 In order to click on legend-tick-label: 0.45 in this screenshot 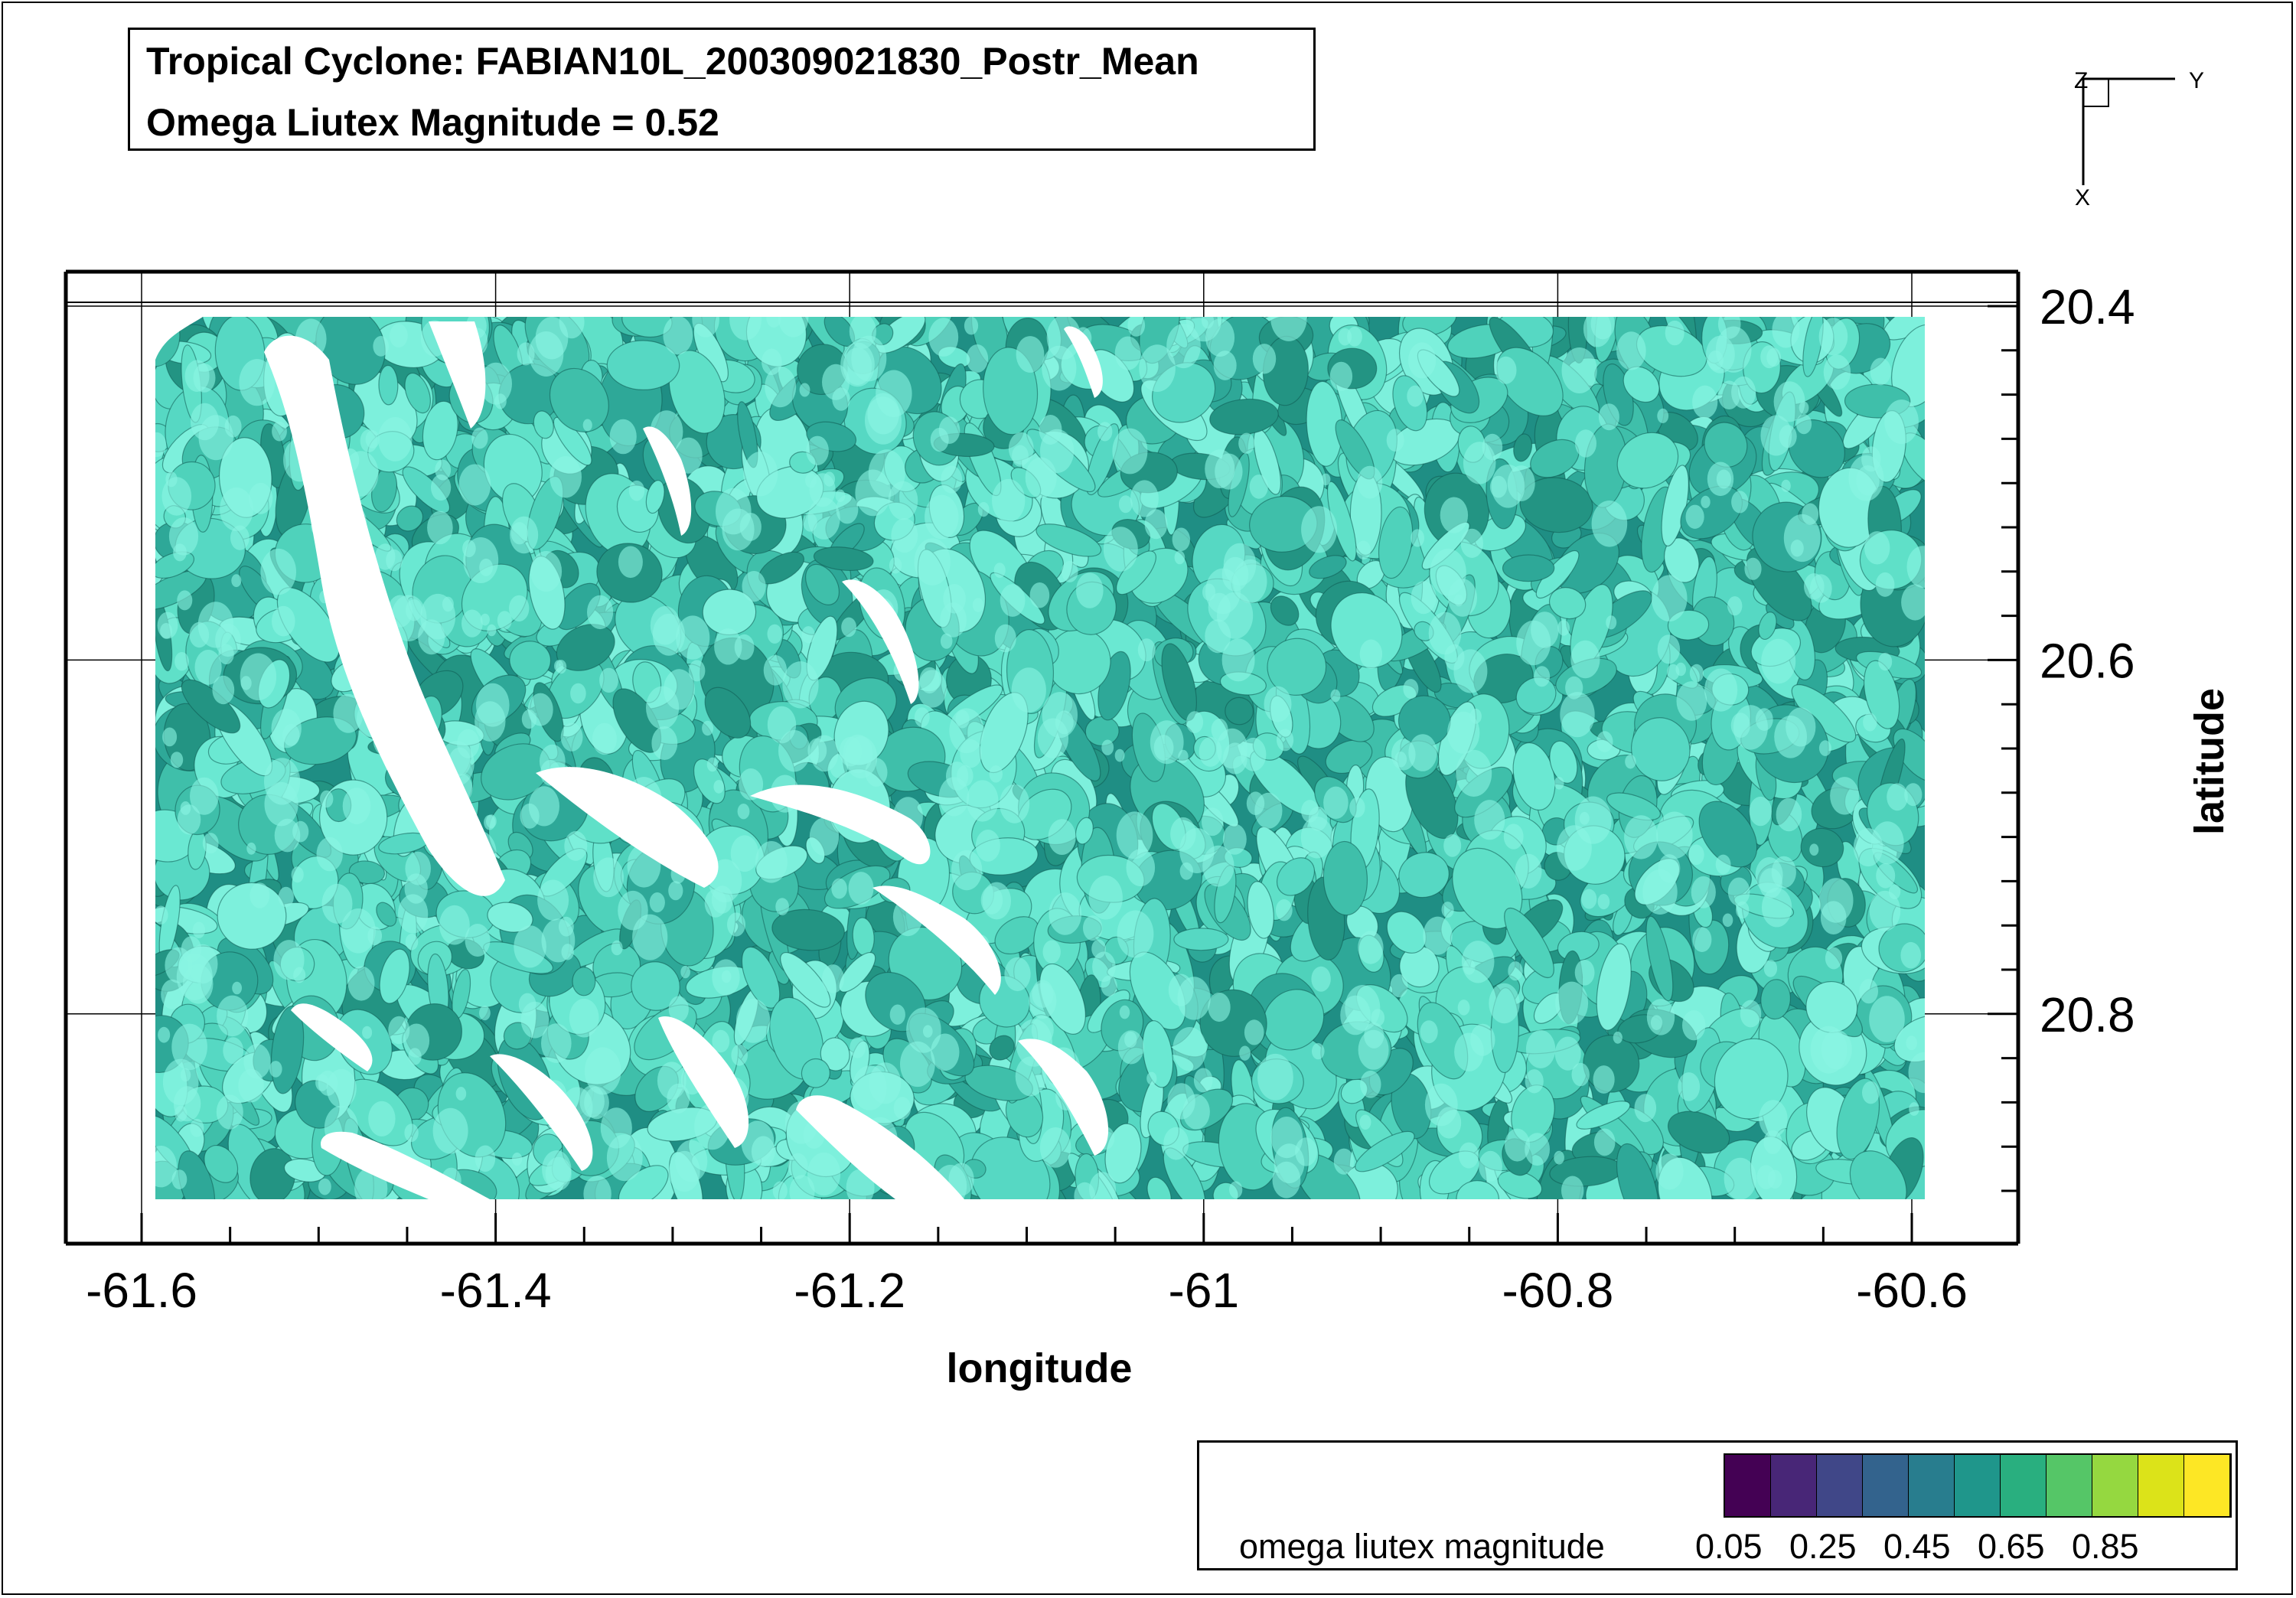, I will do `click(1917, 1547)`.